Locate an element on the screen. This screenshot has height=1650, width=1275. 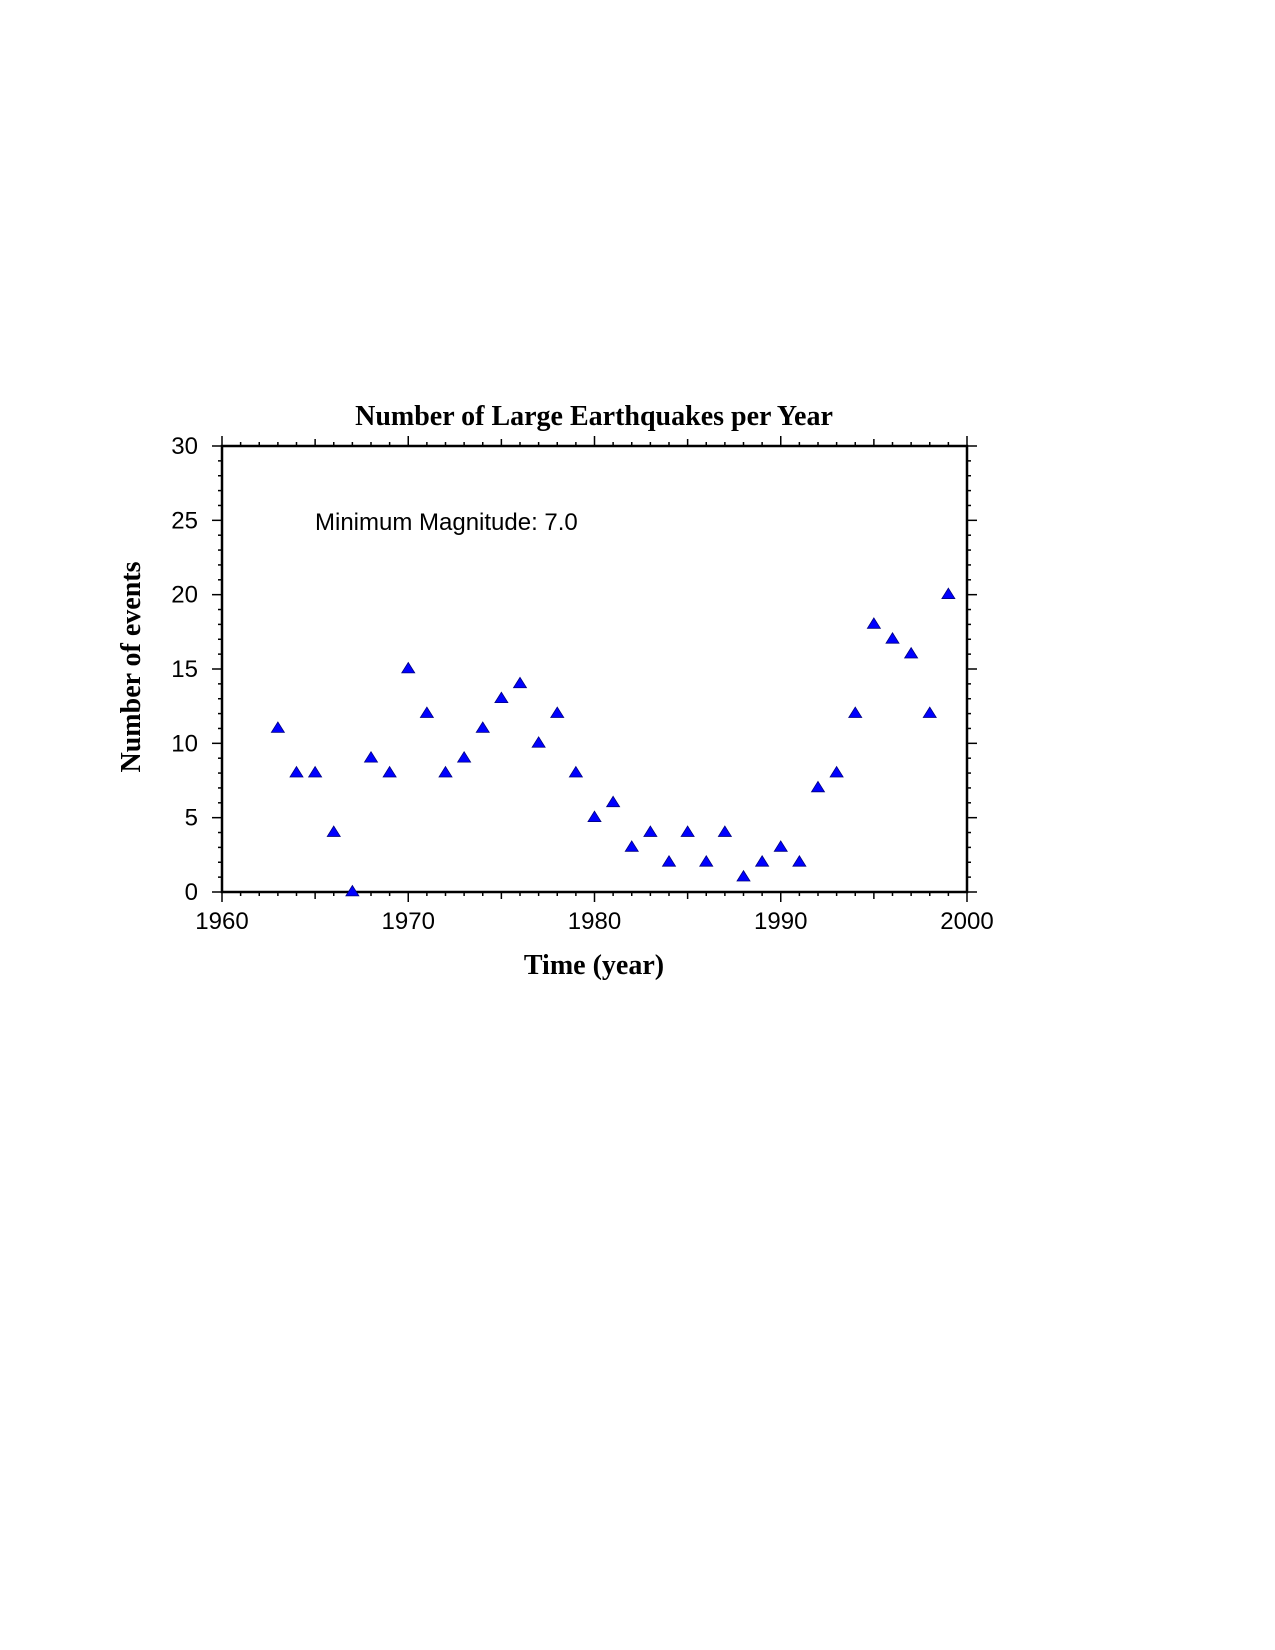
x-tick-label: 1960 is located at coordinates (221, 921).